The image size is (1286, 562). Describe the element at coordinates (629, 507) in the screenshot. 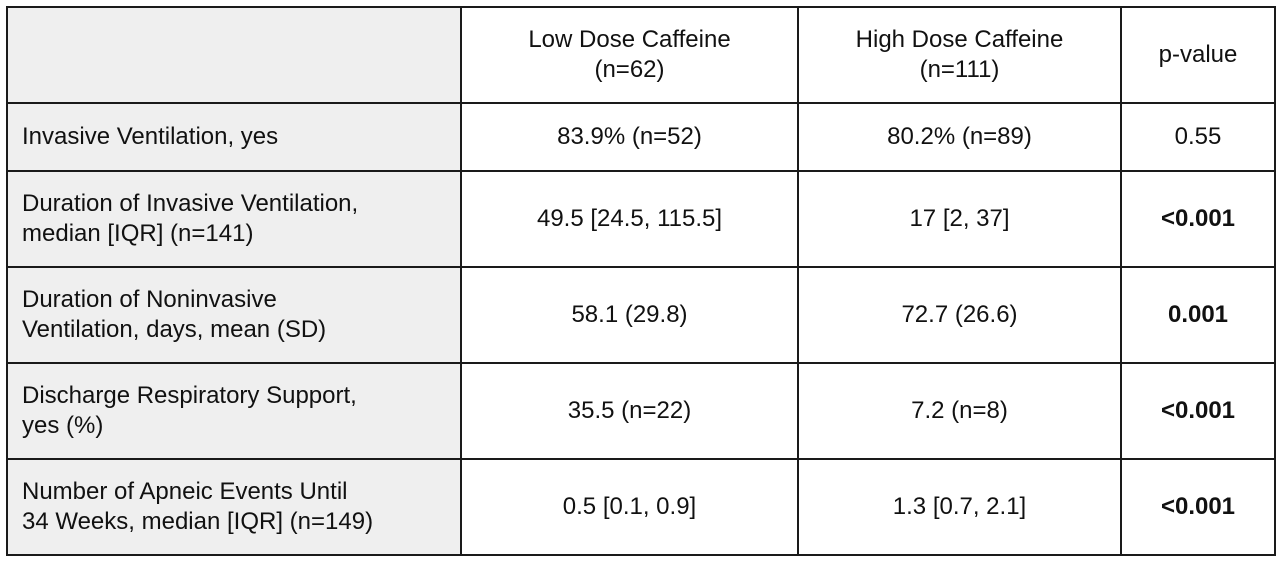

I see `low-dose-value: 0.5 [0.1, 0.9]` at that location.